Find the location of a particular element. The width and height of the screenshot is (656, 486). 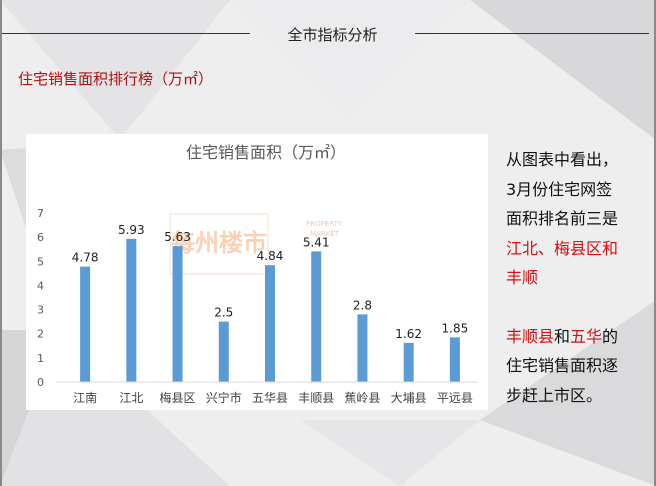

note-line-1: 从图表中看出， is located at coordinates (562, 159).